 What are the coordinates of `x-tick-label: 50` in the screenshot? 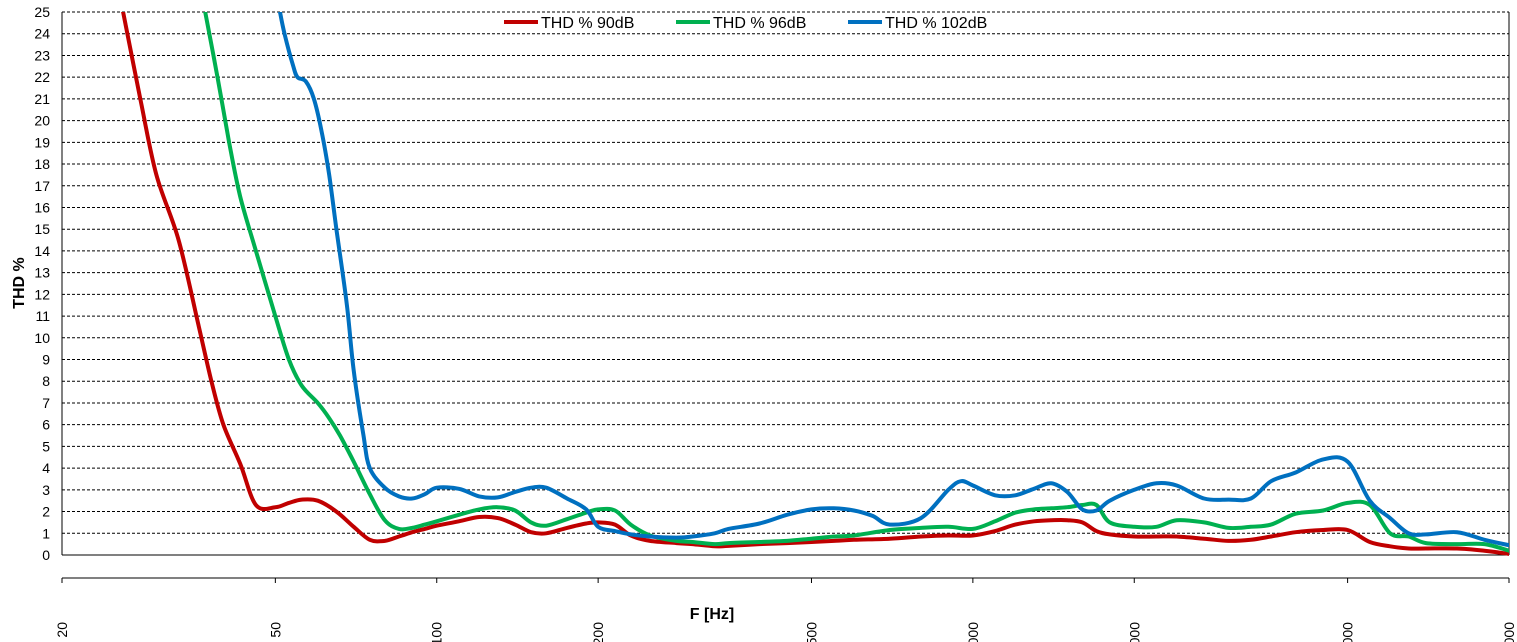 It's located at (275, 630).